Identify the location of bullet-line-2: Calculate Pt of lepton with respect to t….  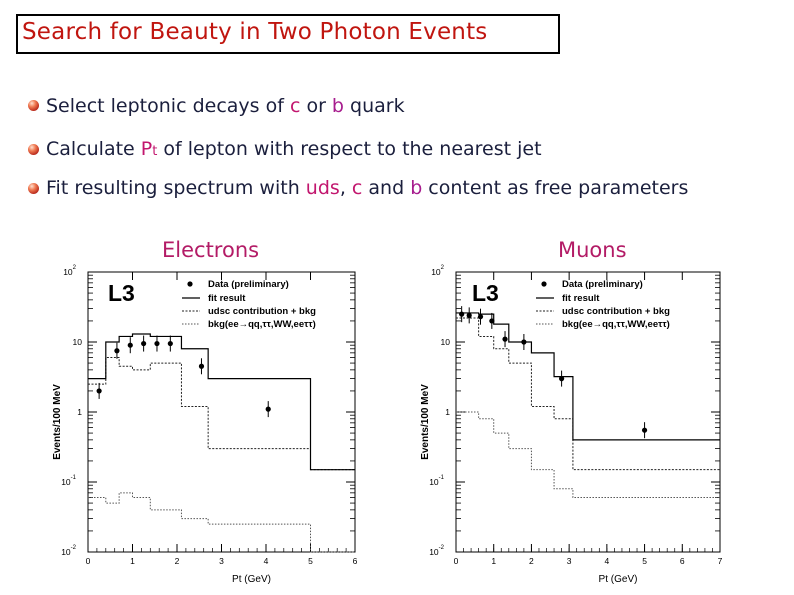
(294, 149).